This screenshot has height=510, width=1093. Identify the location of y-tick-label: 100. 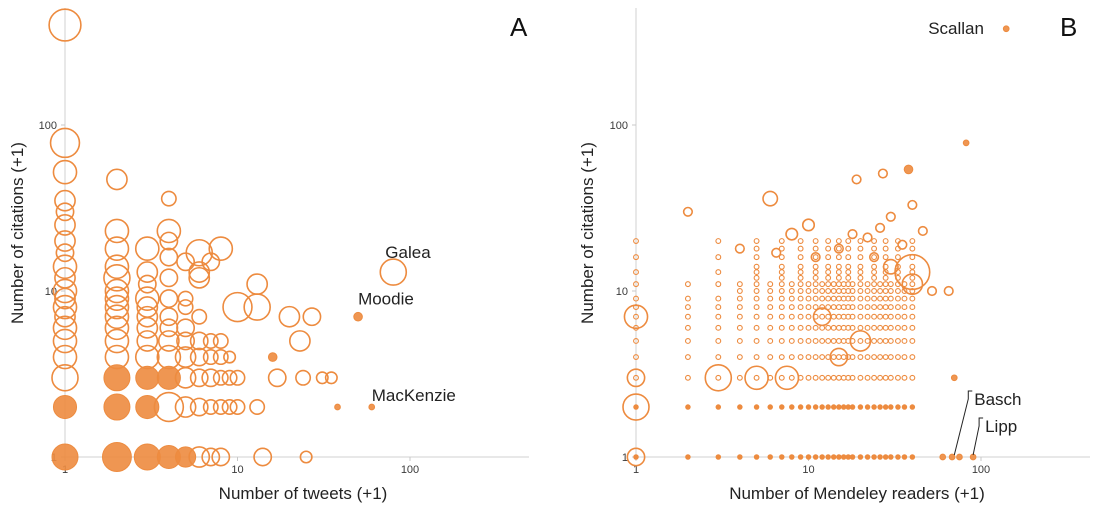
(619, 126).